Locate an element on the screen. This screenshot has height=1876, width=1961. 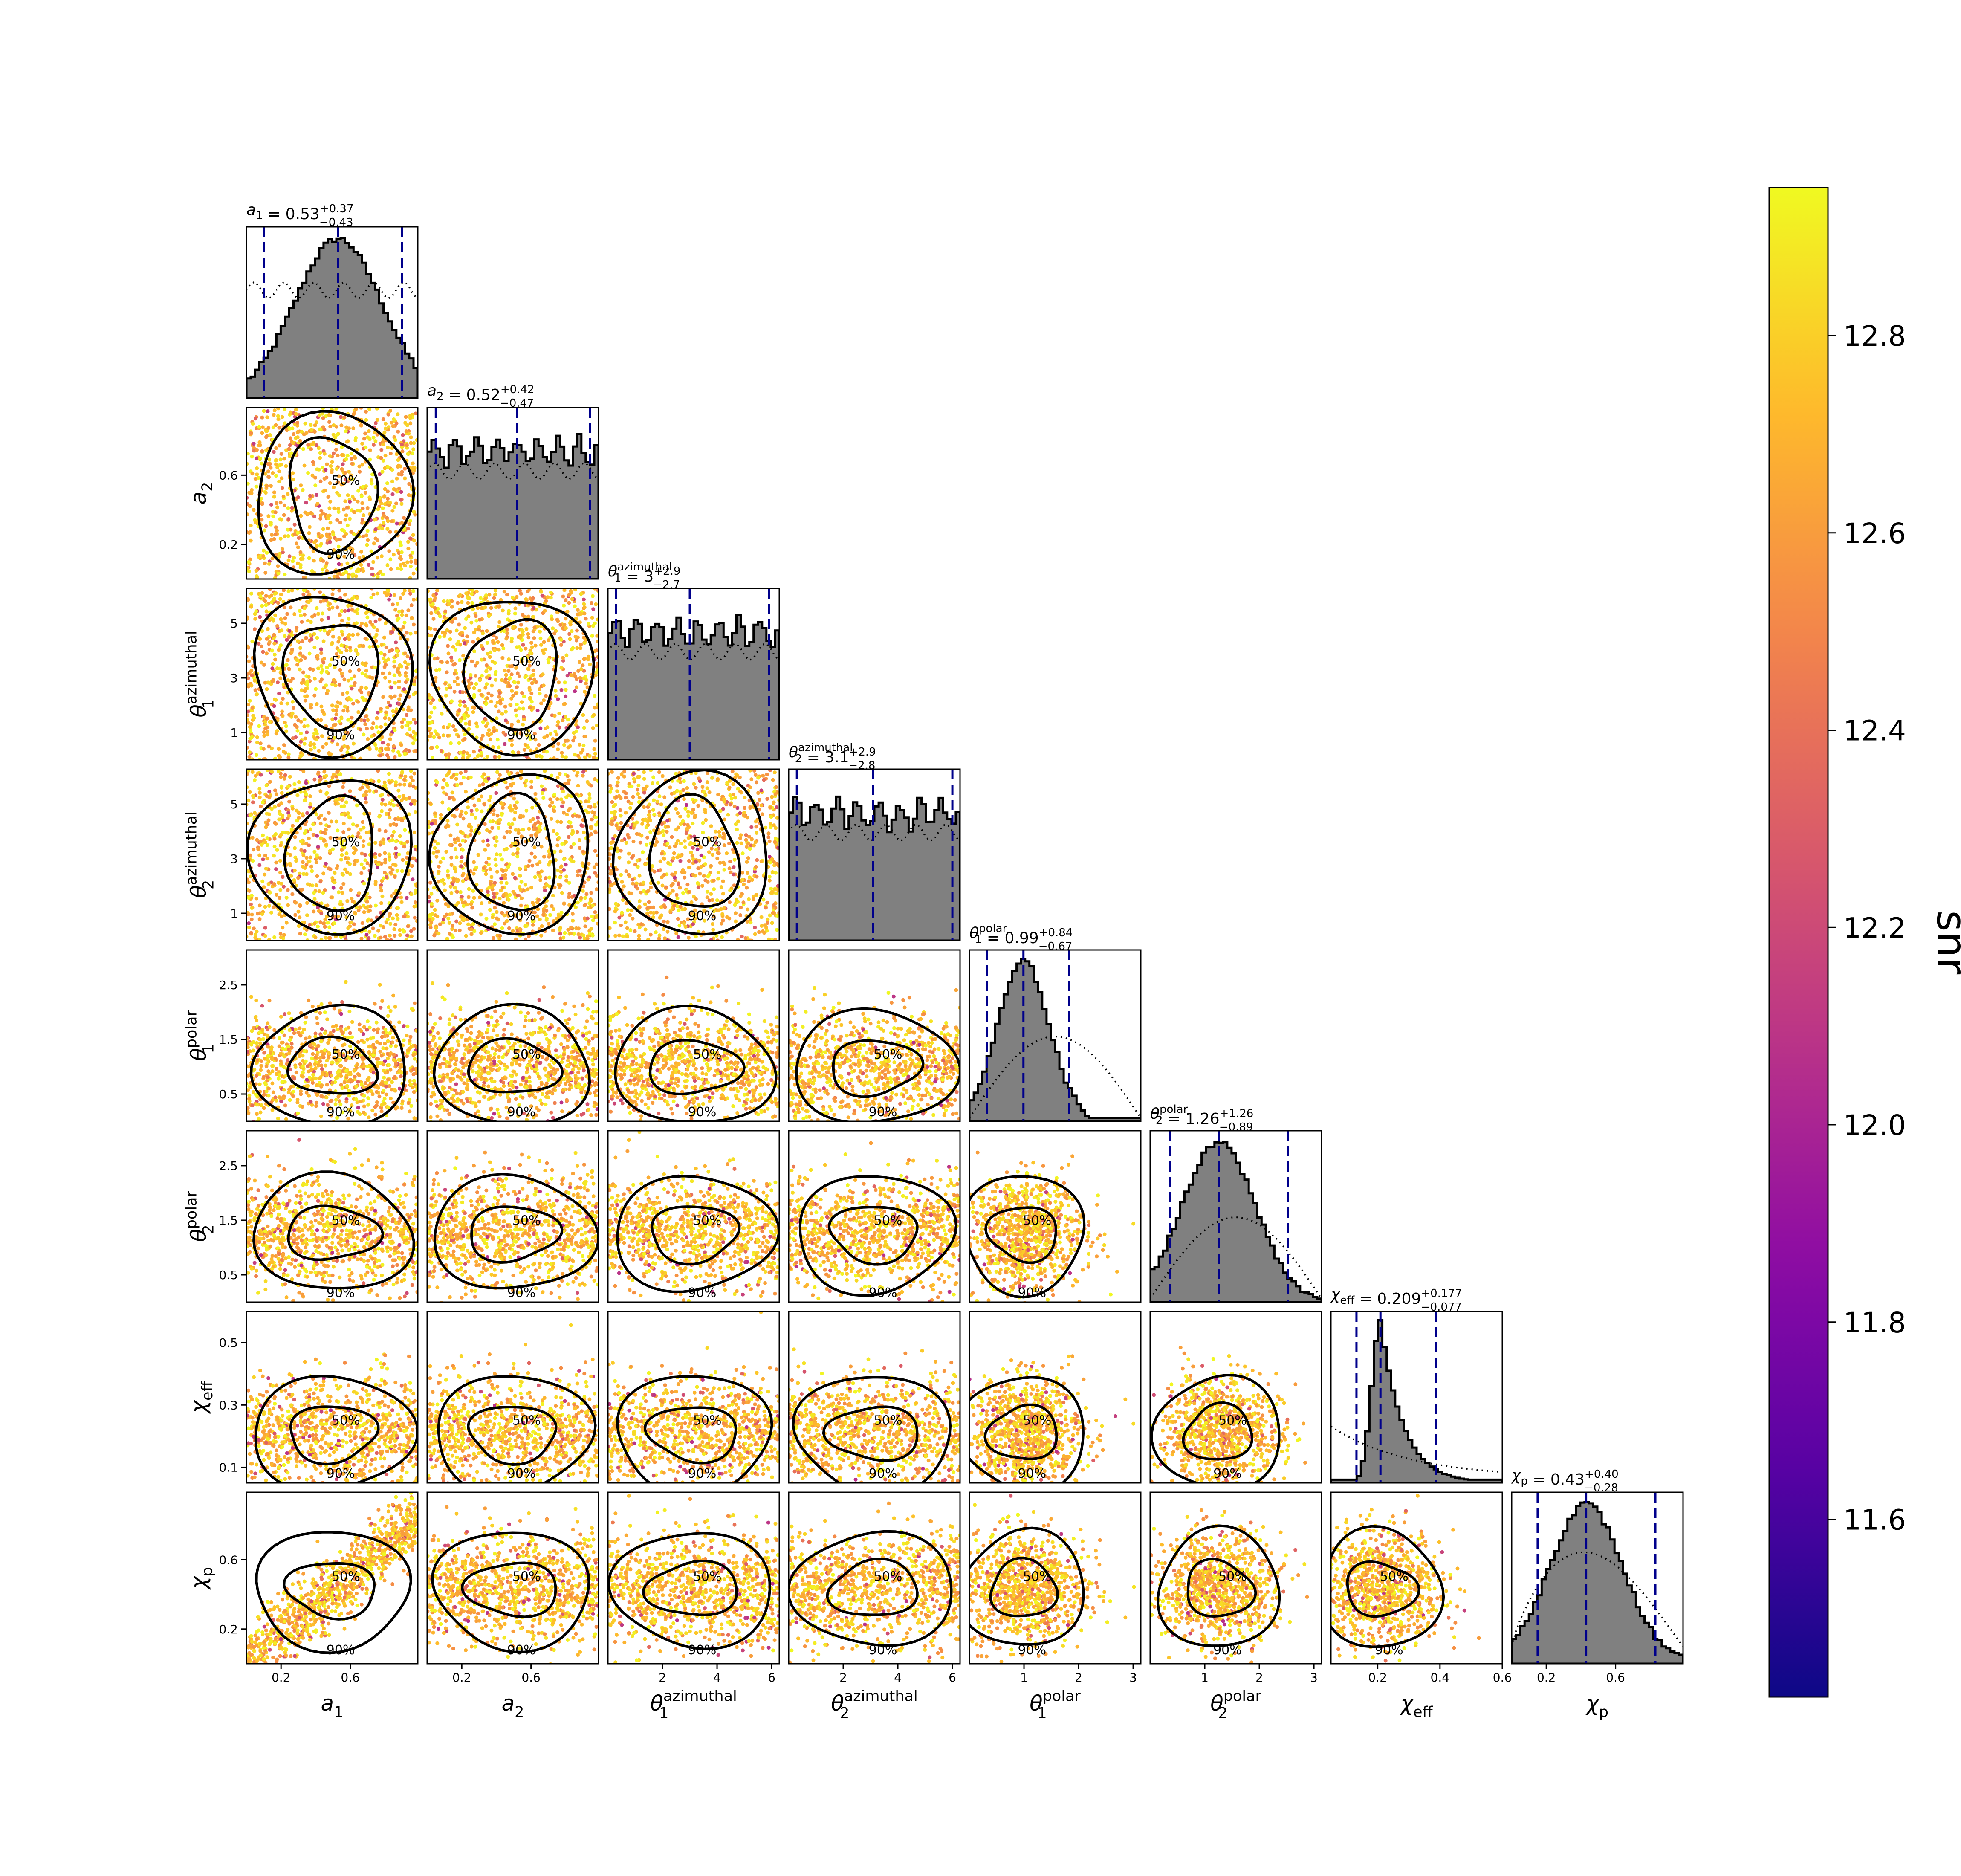
contour-label-90: 90% is located at coordinates (521, 735).